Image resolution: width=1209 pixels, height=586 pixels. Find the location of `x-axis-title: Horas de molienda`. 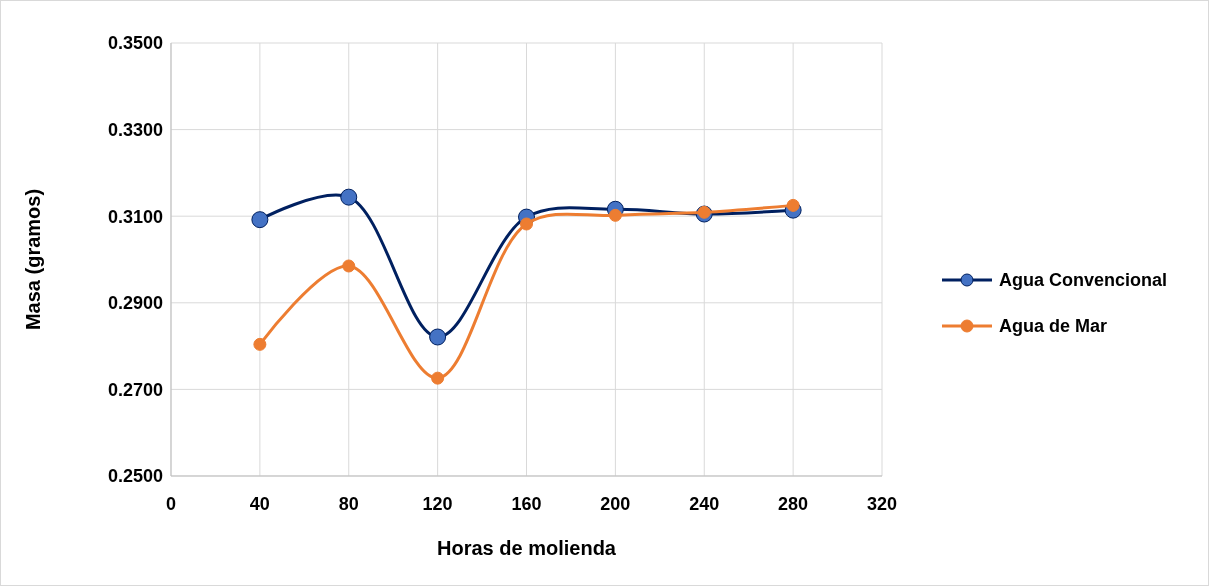

x-axis-title: Horas de molienda is located at coordinates (527, 548).